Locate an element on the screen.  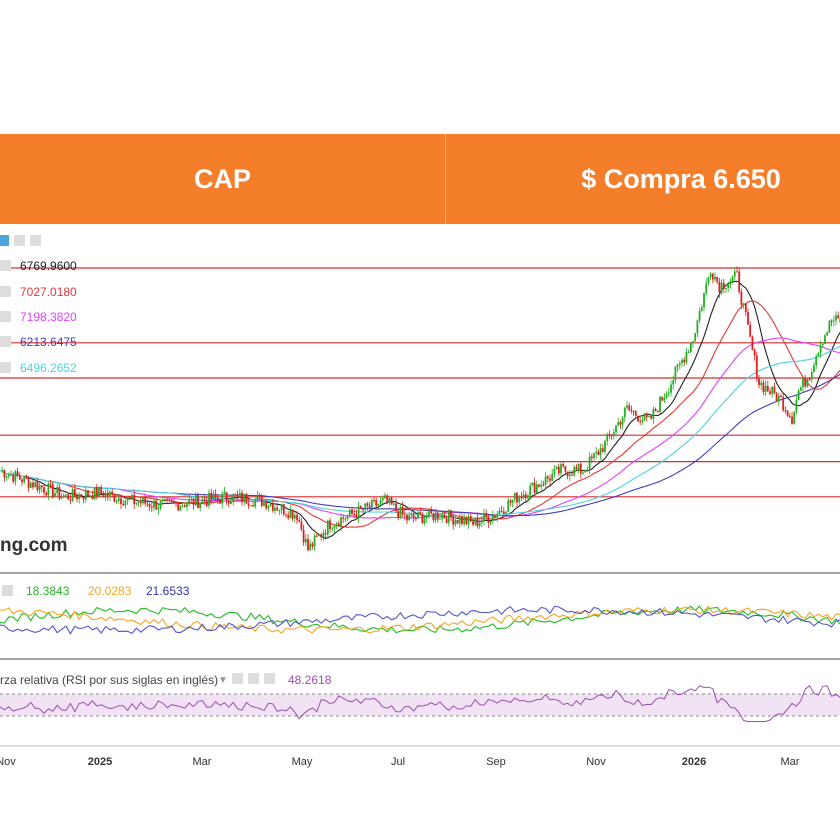
gear-icon is located at coordinates (253, 678).